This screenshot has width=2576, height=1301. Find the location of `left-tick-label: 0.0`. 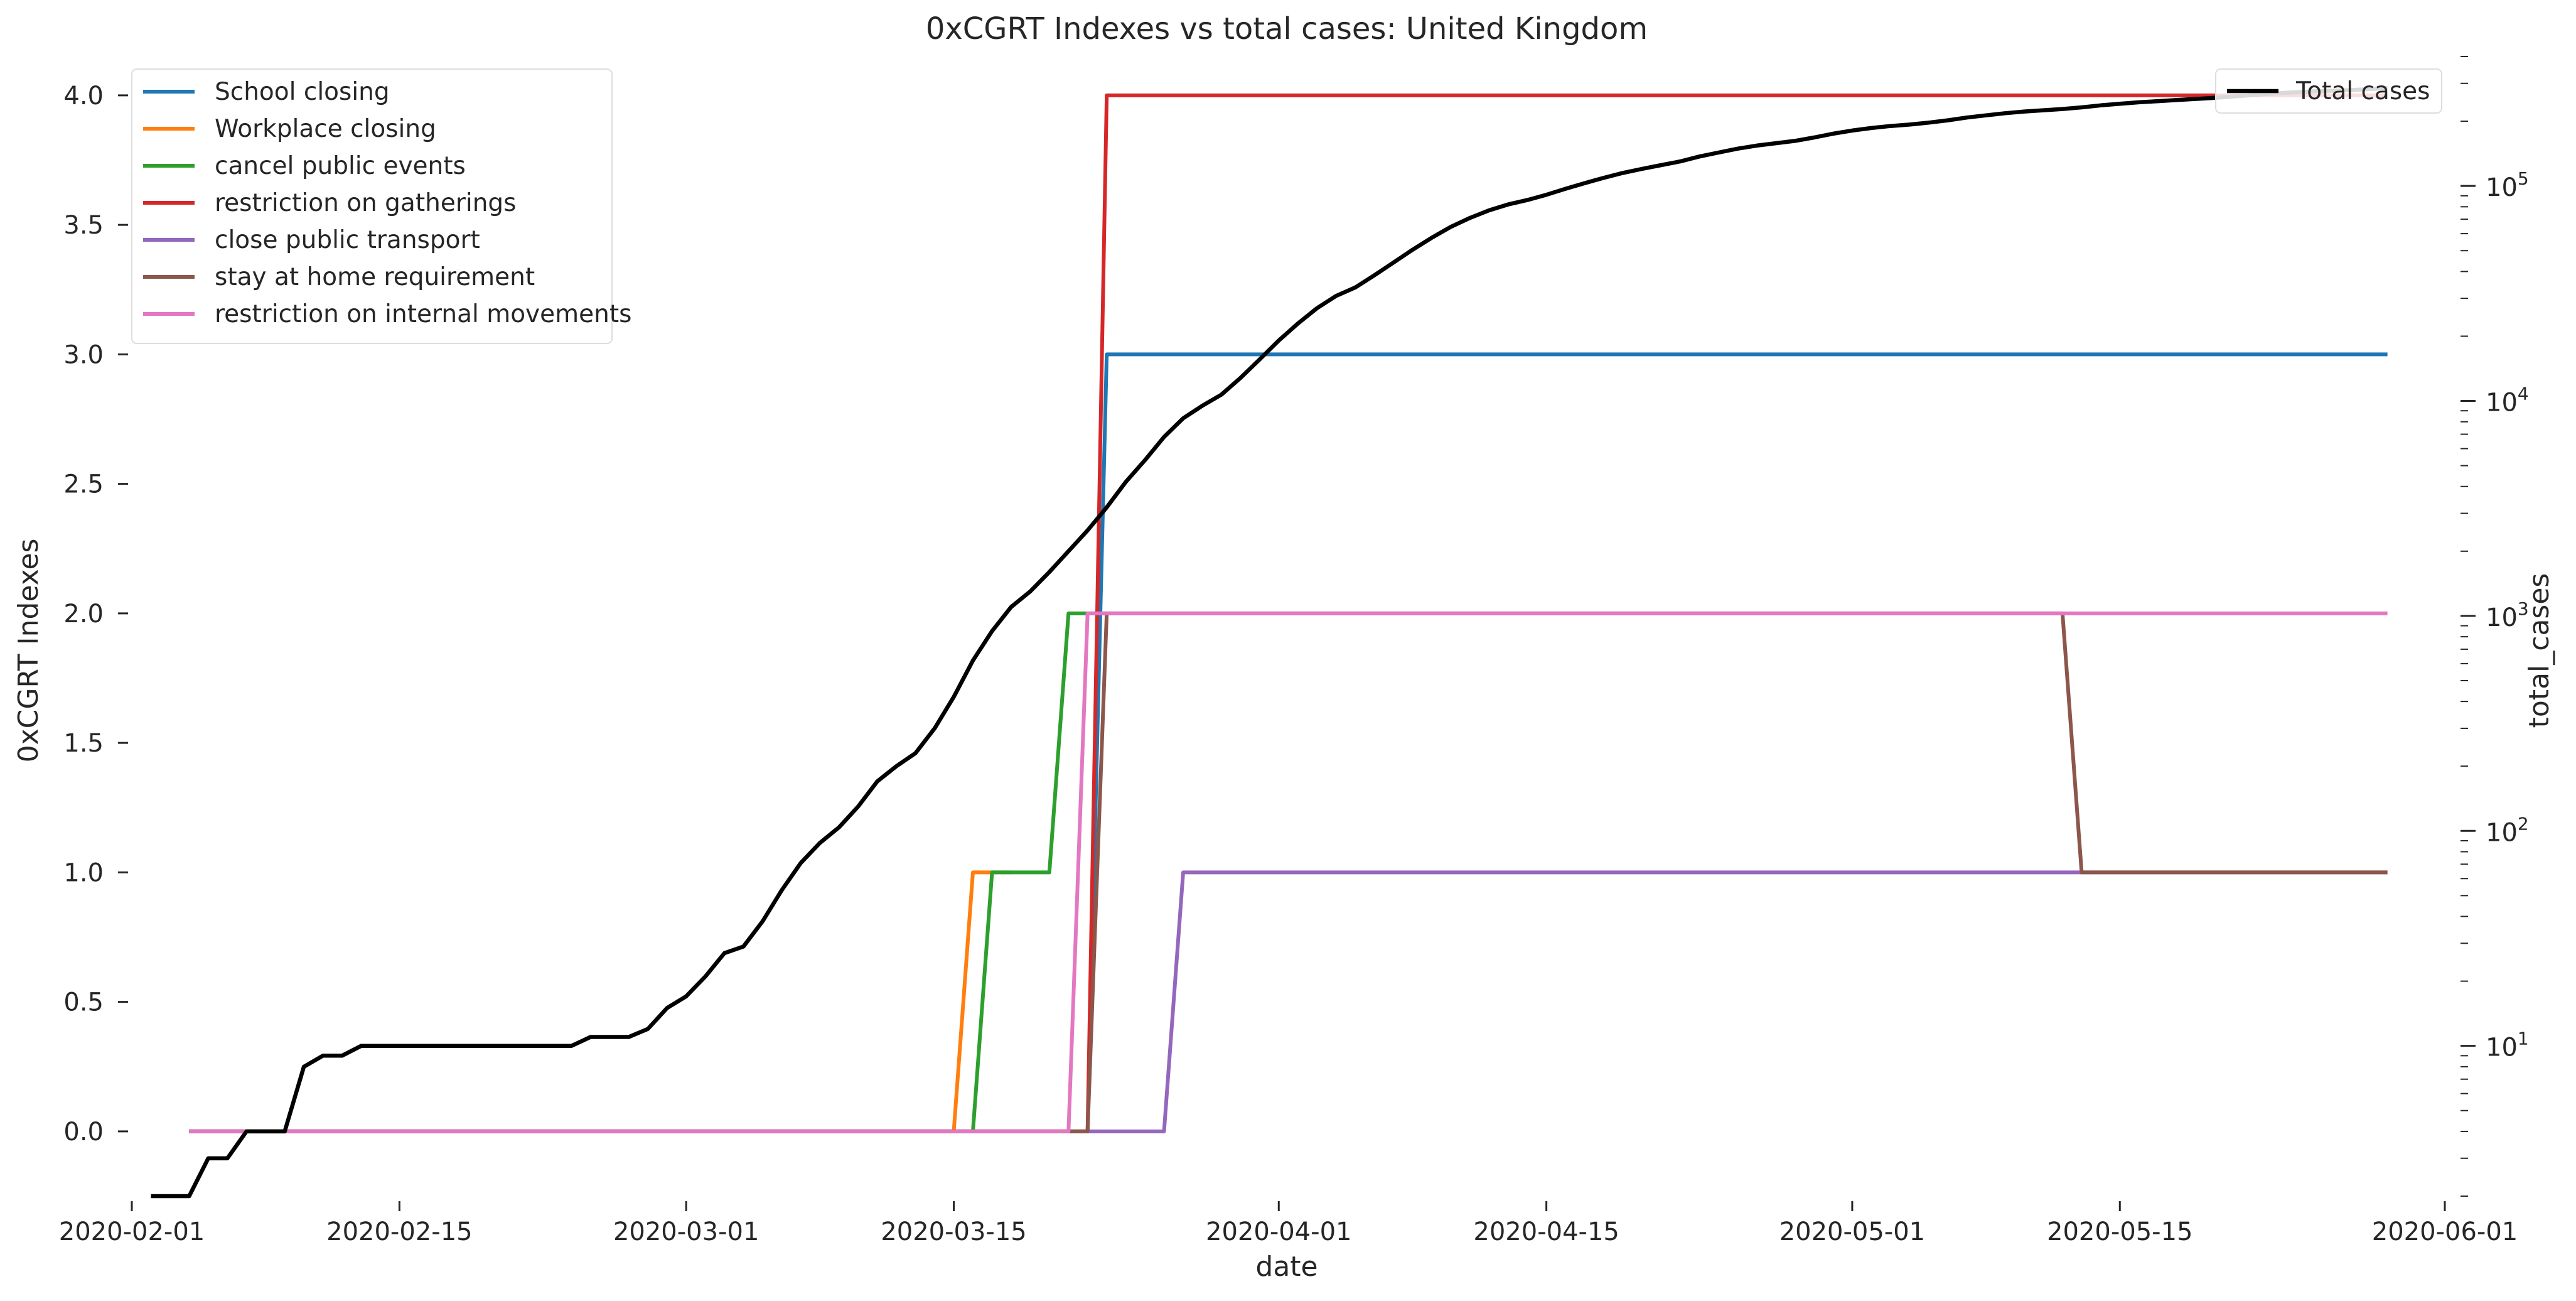

left-tick-label: 0.0 is located at coordinates (83, 1132).